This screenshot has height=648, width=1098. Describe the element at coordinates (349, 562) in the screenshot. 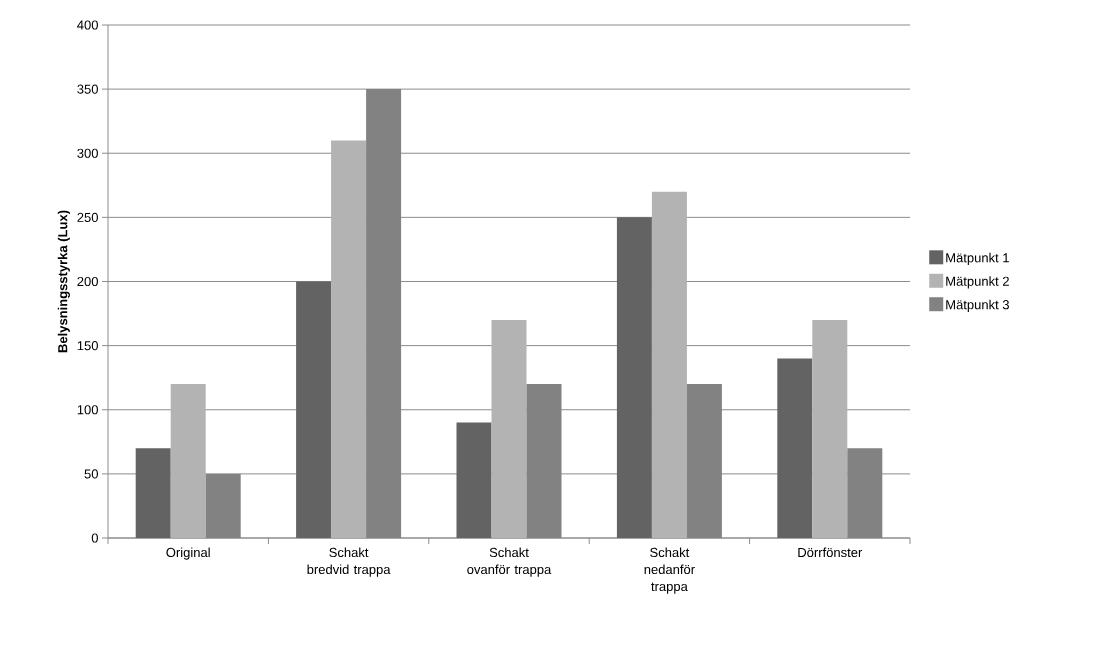

I see `x-tick-label: Schakt bredvid trappa` at that location.